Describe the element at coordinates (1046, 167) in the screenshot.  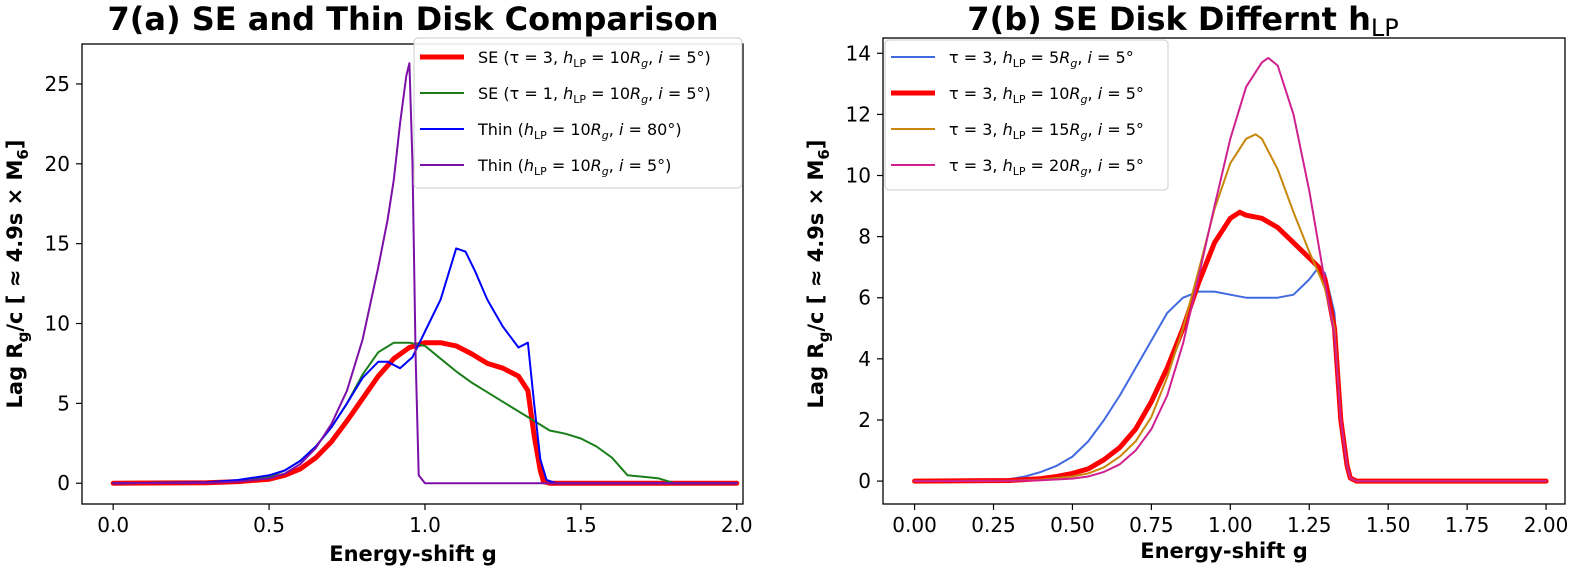
I see `panel-b-legend-label-4: τ = 3, hLP = 20Rg, i = 5°` at that location.